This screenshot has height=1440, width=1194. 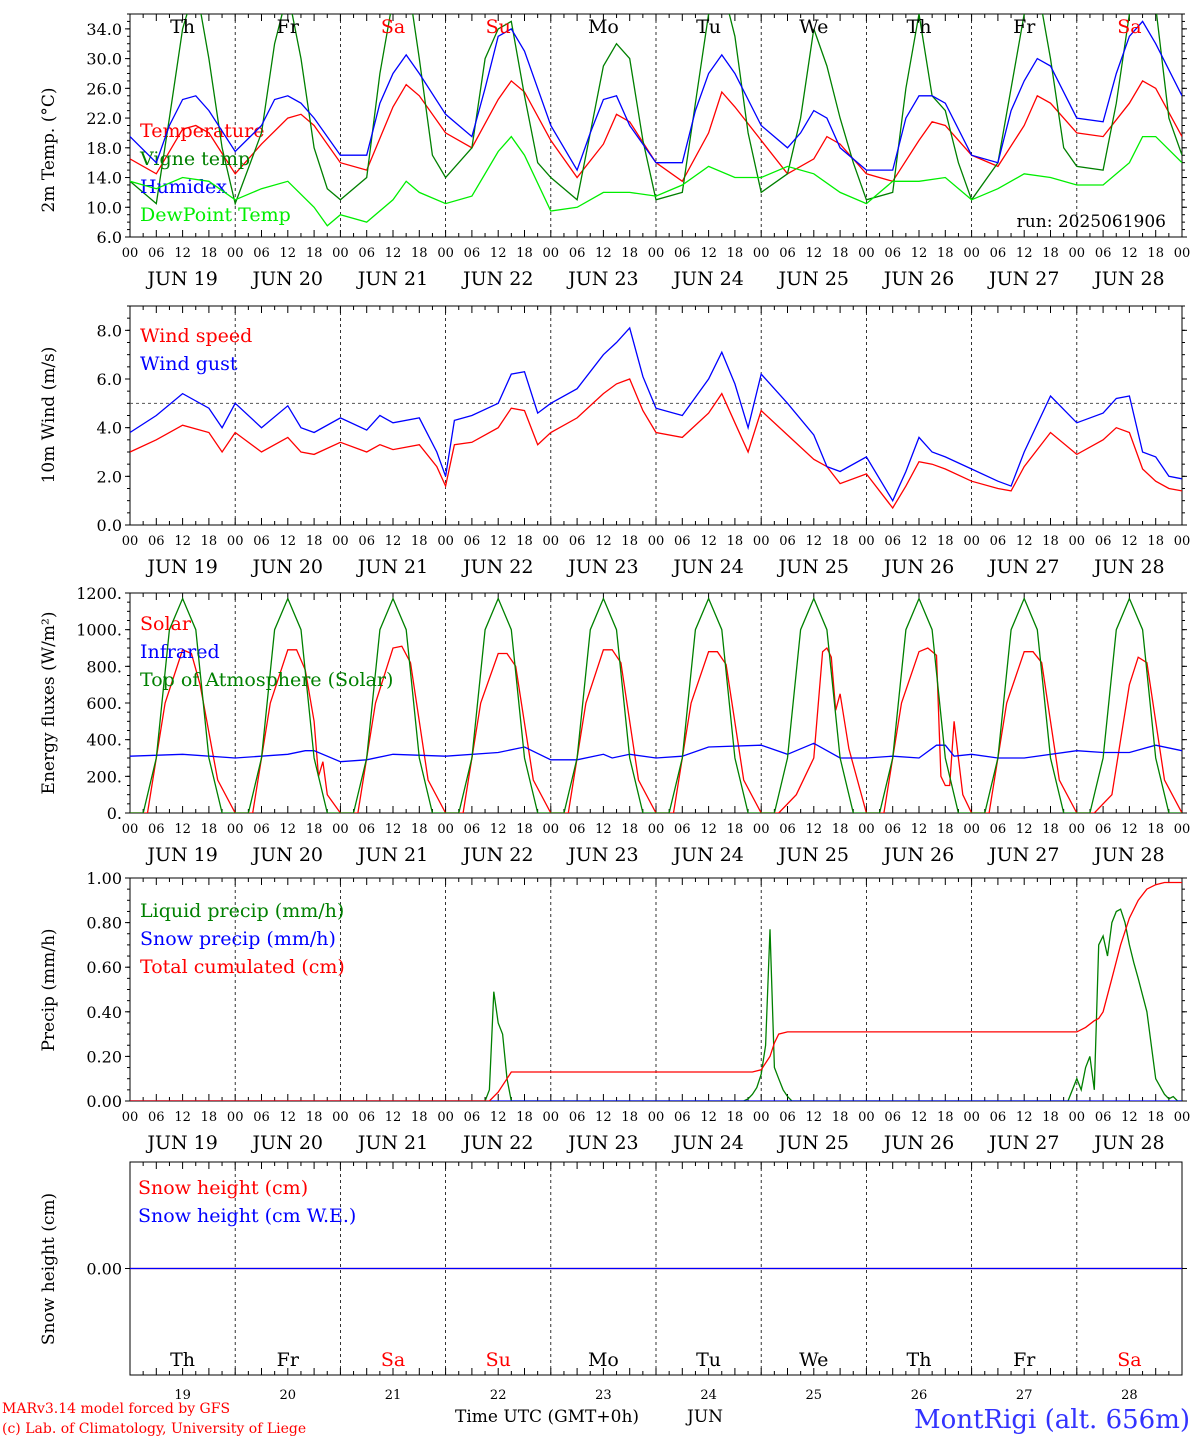 I want to click on y-tick-label: 26.0, so click(x=104, y=88).